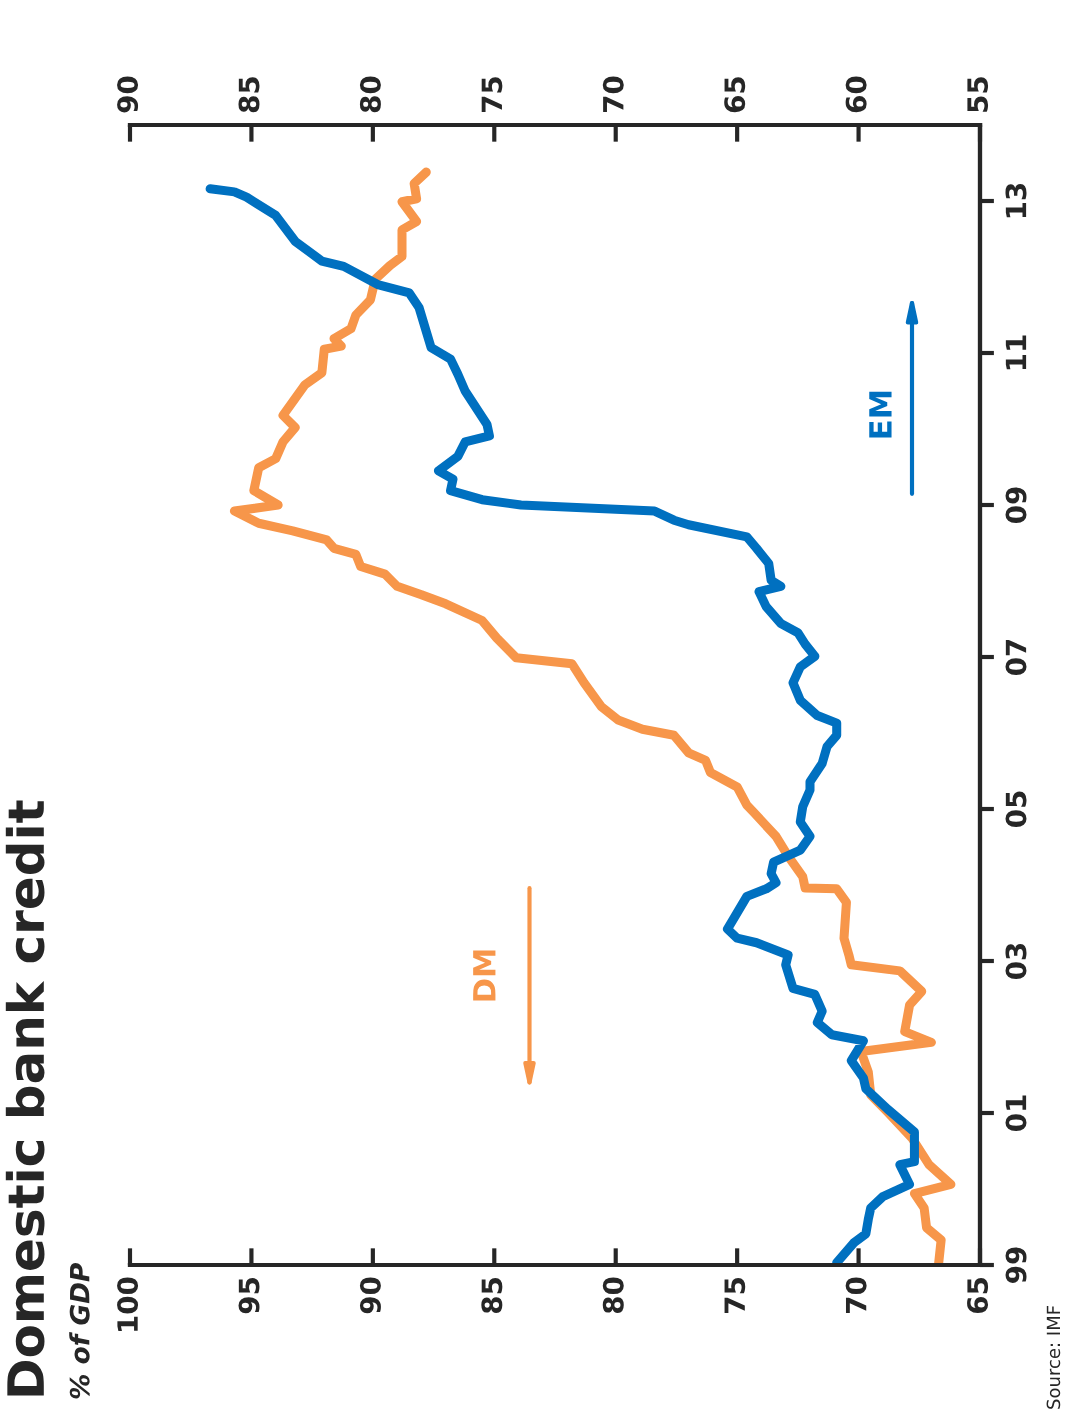 The image size is (1069, 1420). Describe the element at coordinates (1016, 200) in the screenshot. I see `y-tick-label: 13` at that location.